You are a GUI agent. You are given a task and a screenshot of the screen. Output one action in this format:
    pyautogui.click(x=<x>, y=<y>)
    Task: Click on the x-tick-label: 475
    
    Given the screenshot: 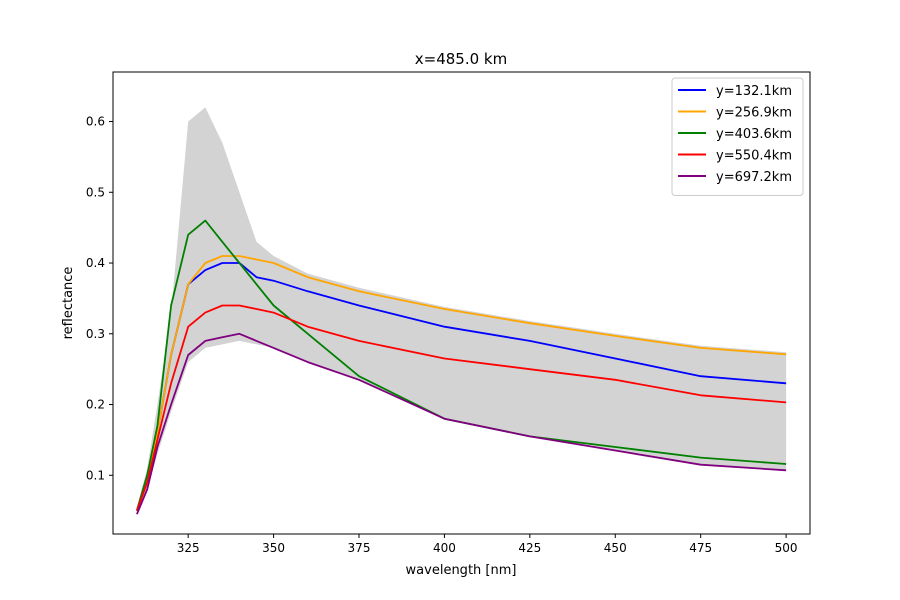 What is the action you would take?
    pyautogui.click(x=700, y=548)
    